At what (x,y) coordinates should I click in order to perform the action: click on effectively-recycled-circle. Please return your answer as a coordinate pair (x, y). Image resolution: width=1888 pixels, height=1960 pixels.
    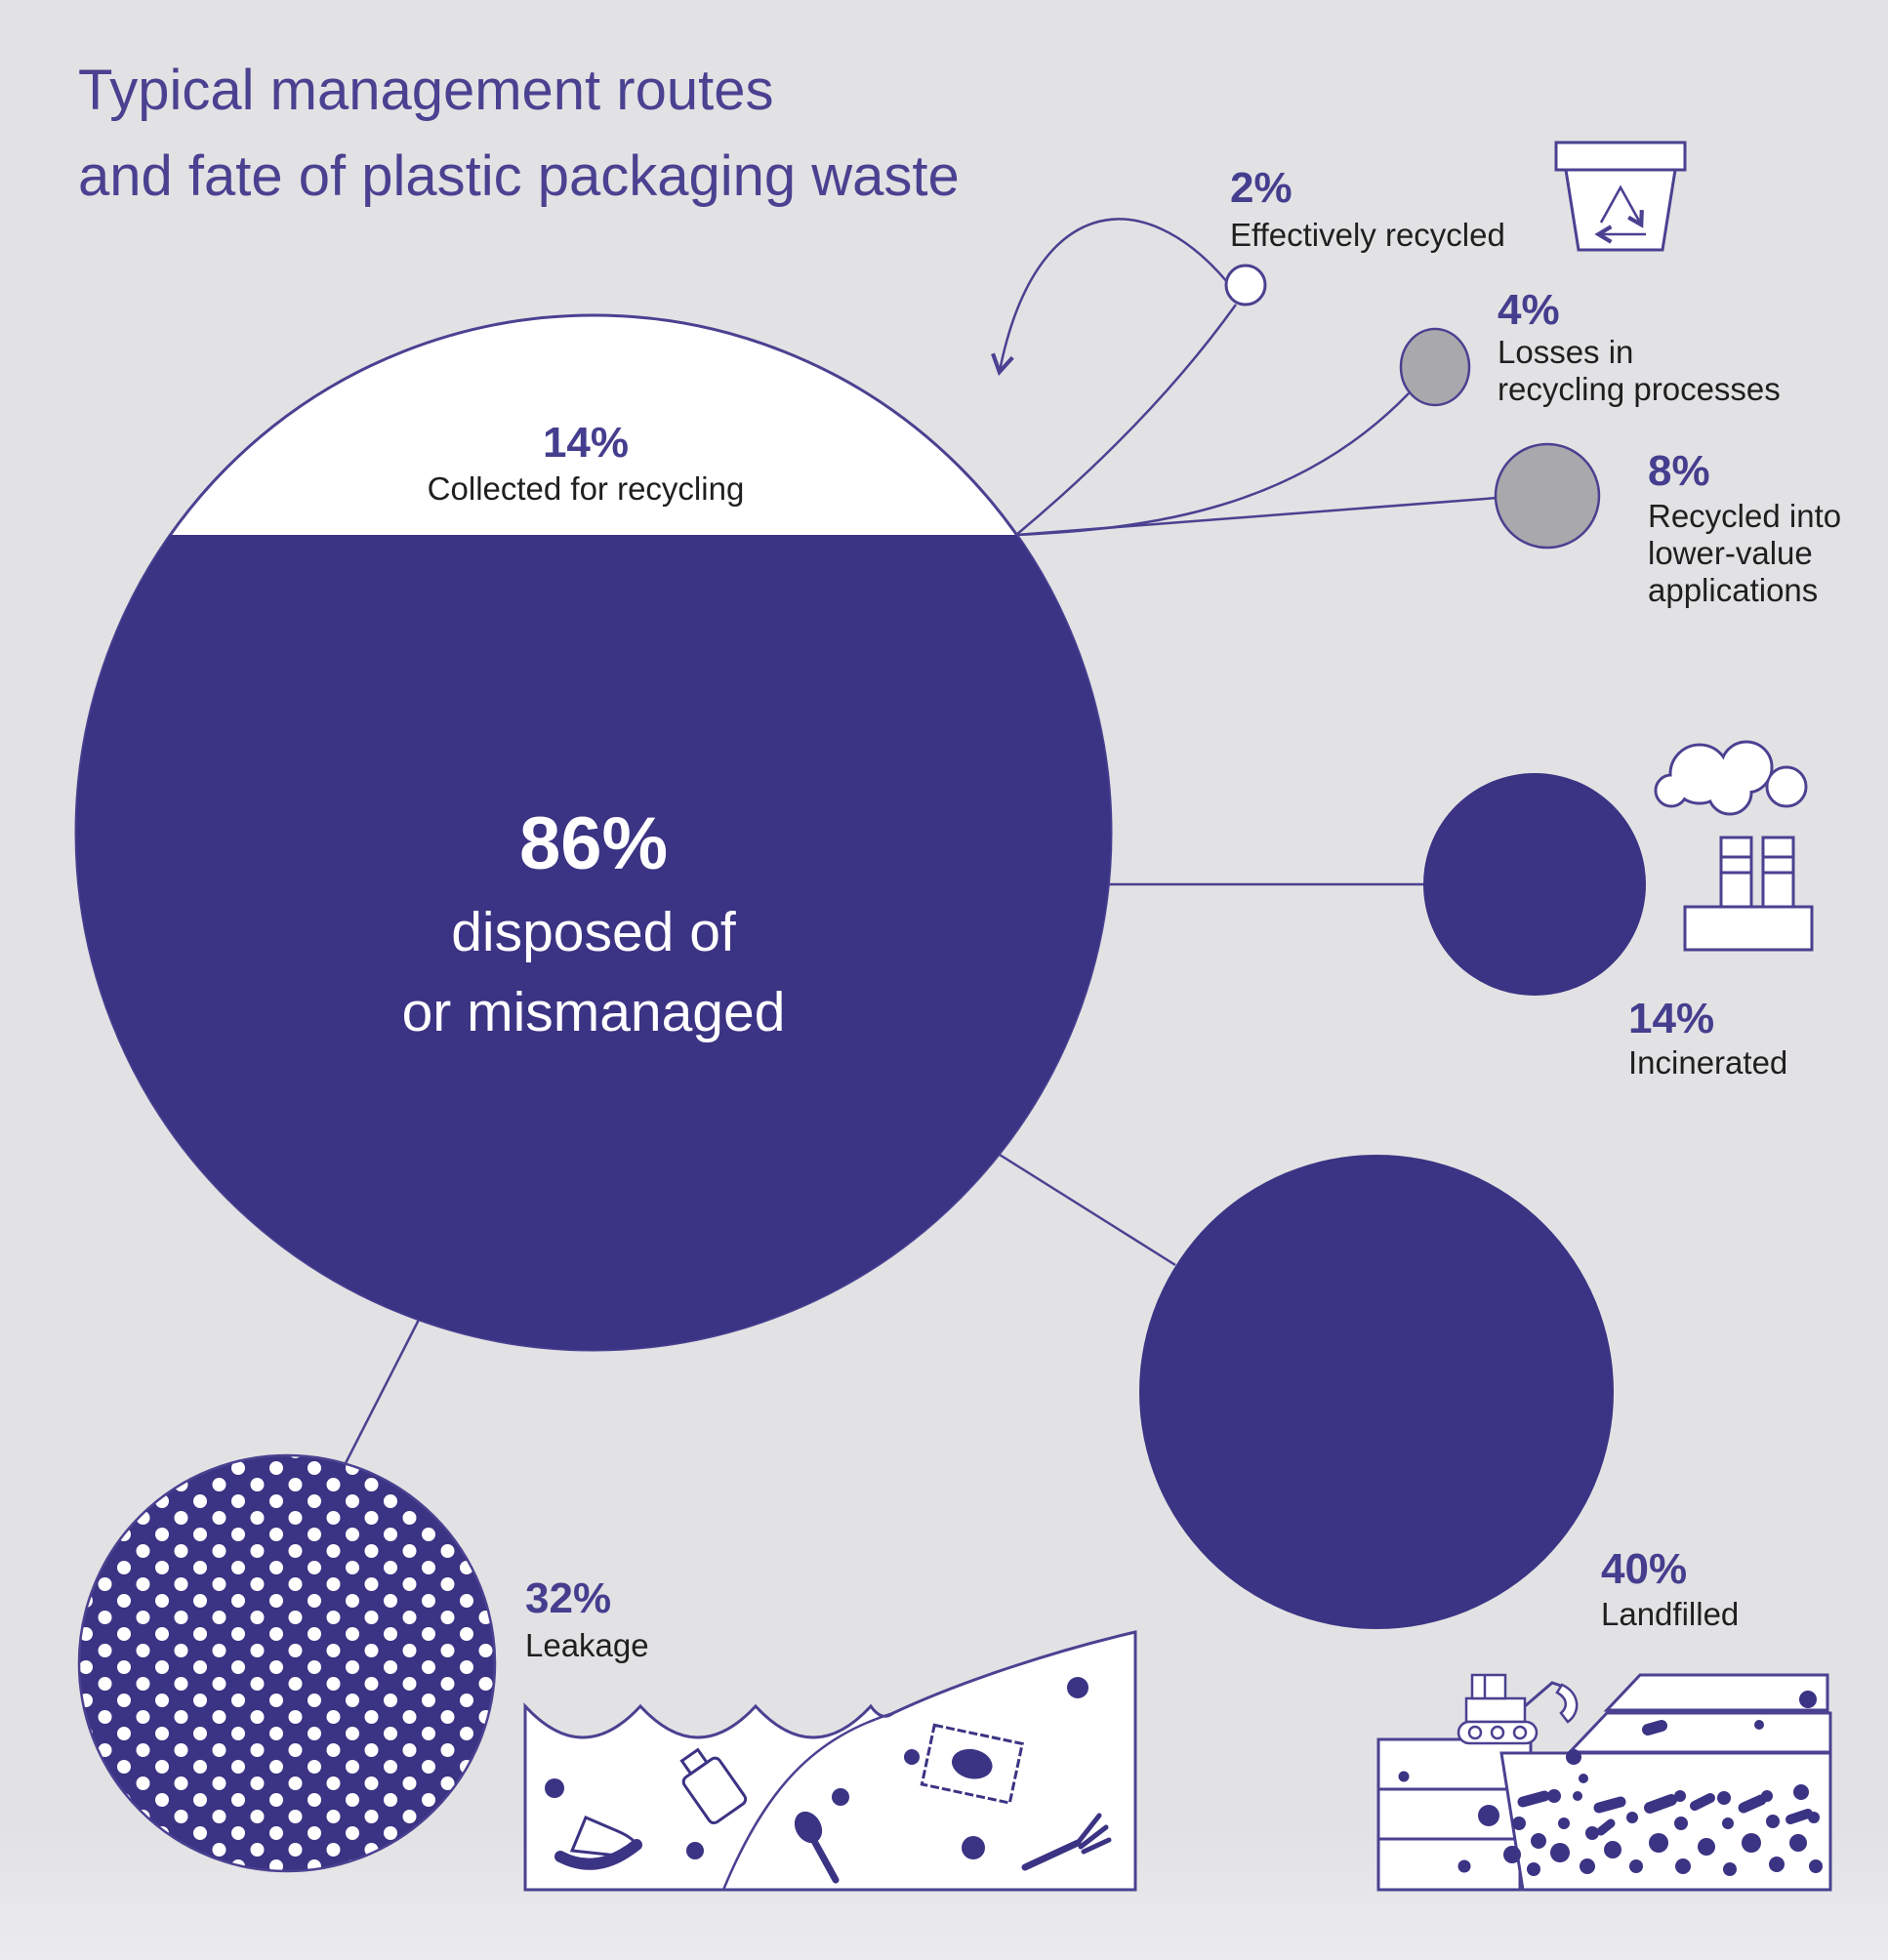
    Looking at the image, I should click on (1245, 285).